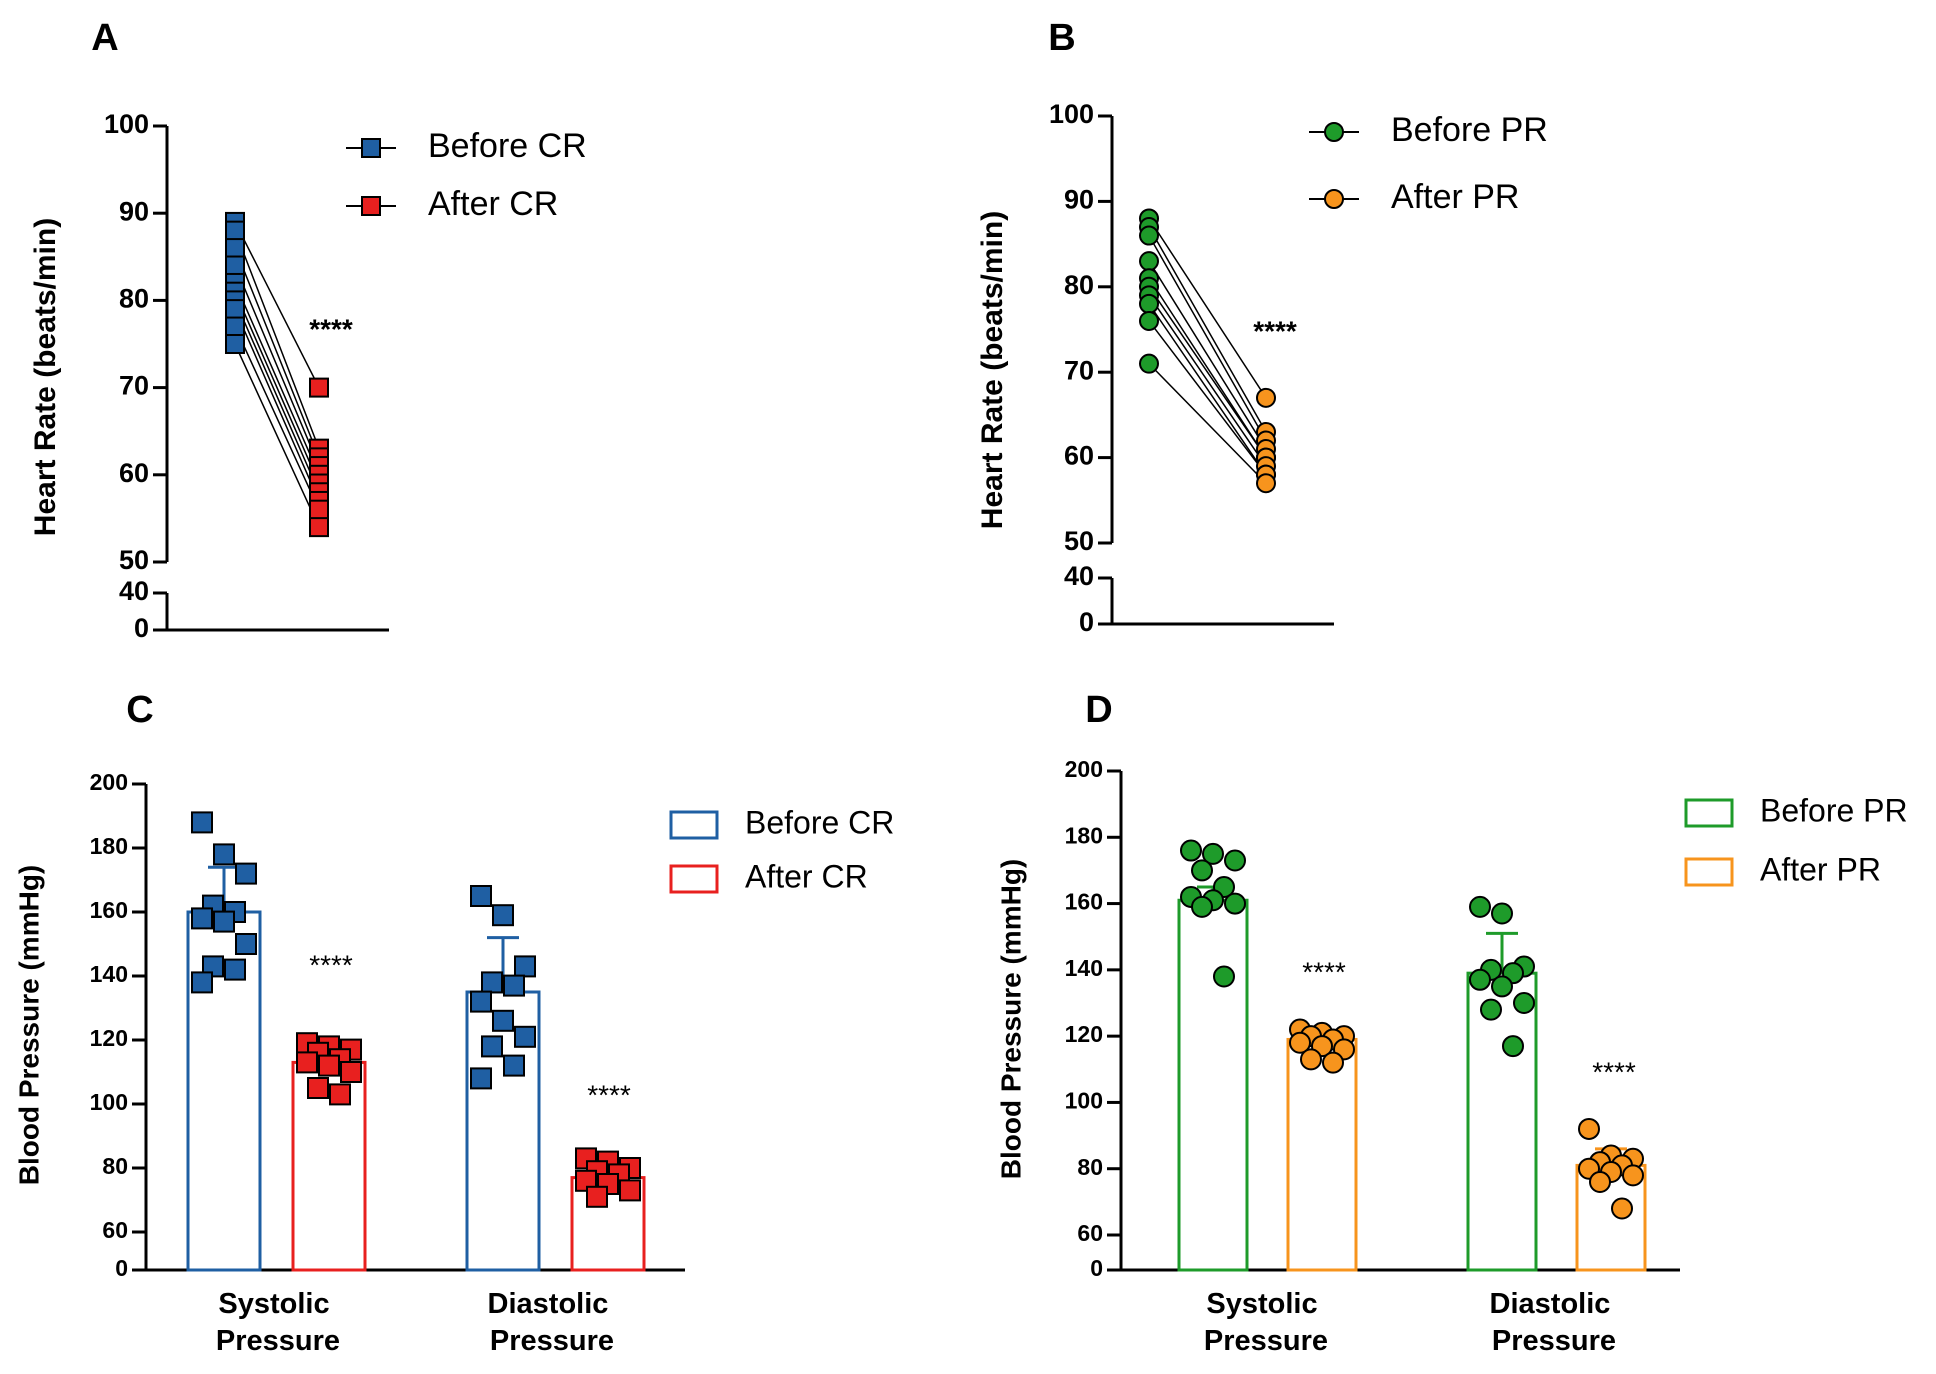  Describe the element at coordinates (1061, 38) in the screenshot. I see `panel-label: B` at that location.